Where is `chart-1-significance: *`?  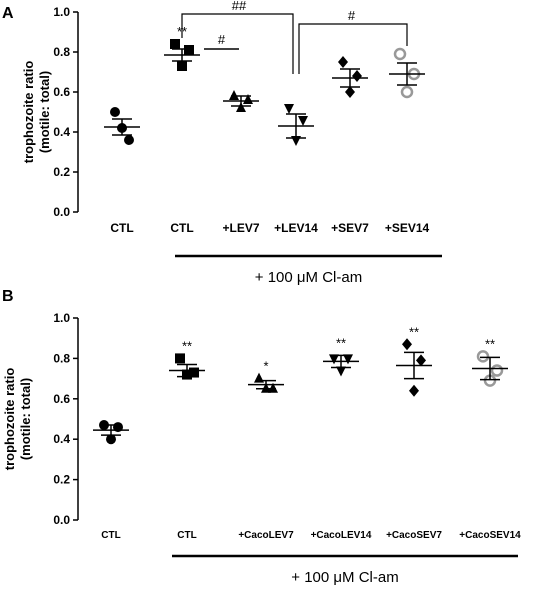 chart-1-significance: * is located at coordinates (265, 366).